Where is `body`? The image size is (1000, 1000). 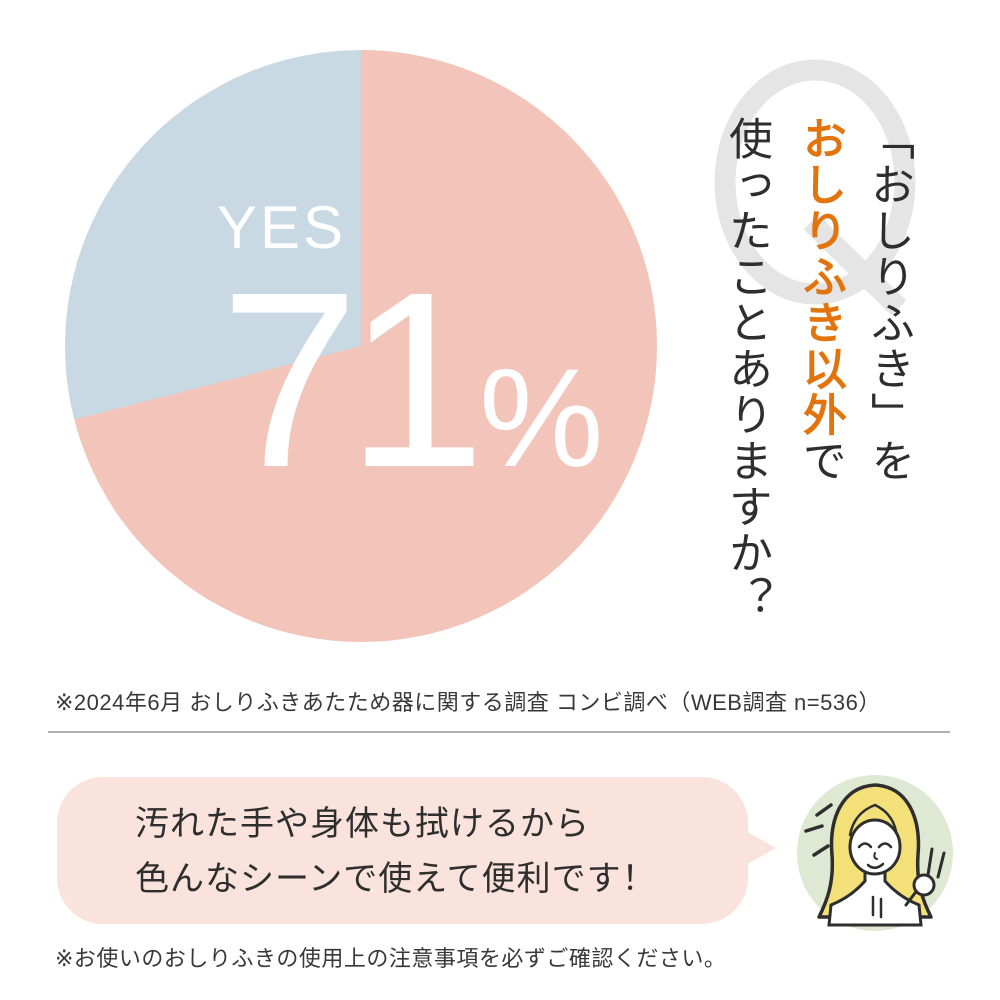
body is located at coordinates (875, 897).